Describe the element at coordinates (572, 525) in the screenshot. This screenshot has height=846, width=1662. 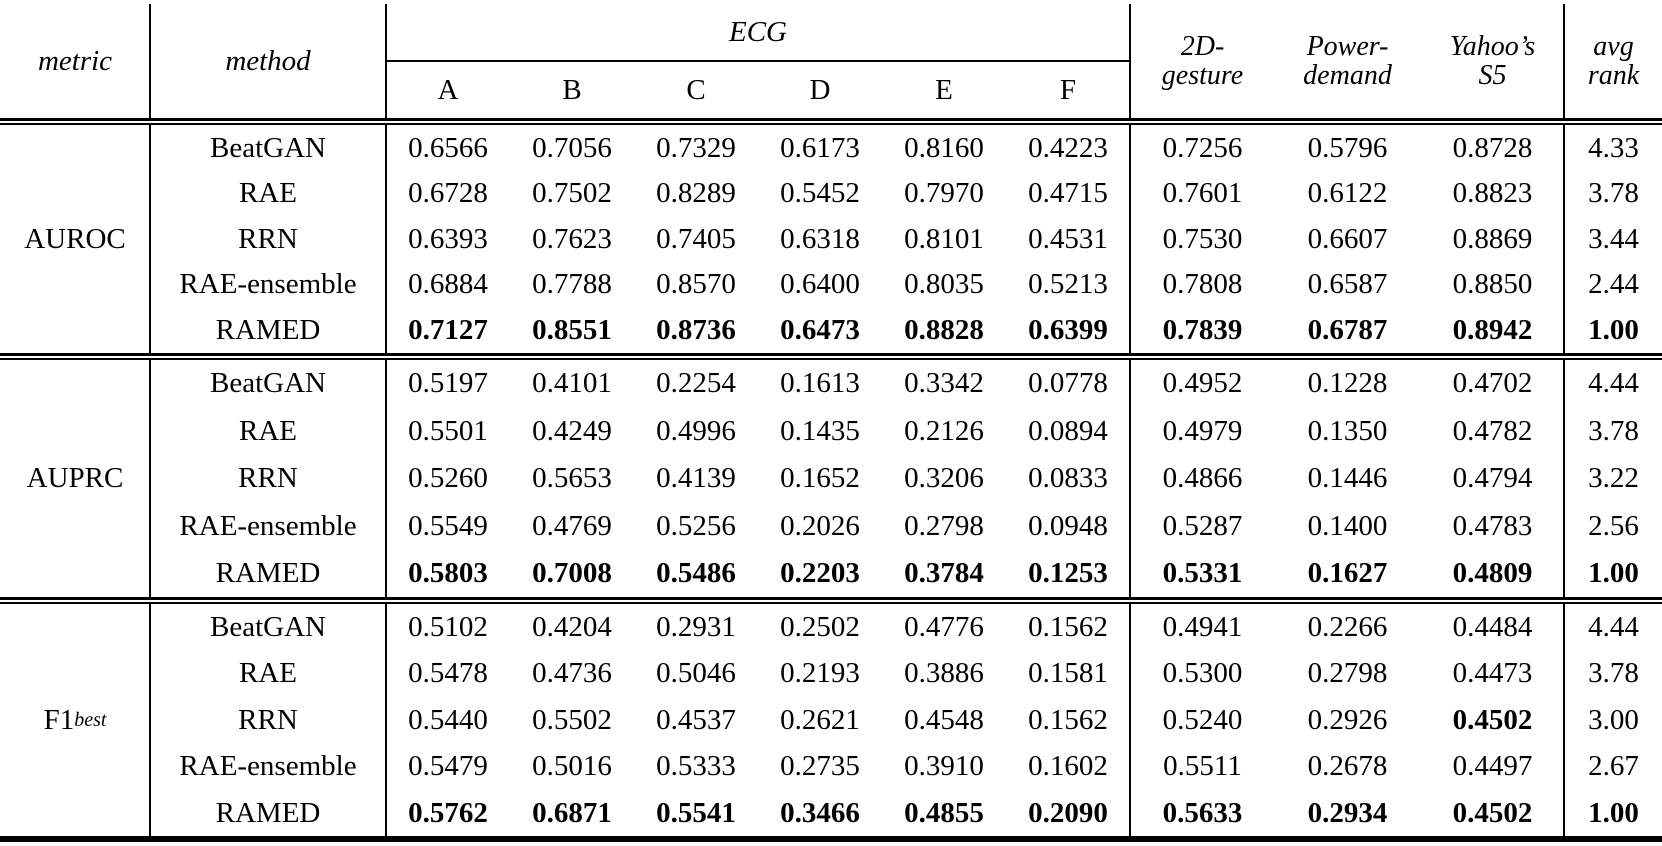
I see `value-cell: 0.4769` at that location.